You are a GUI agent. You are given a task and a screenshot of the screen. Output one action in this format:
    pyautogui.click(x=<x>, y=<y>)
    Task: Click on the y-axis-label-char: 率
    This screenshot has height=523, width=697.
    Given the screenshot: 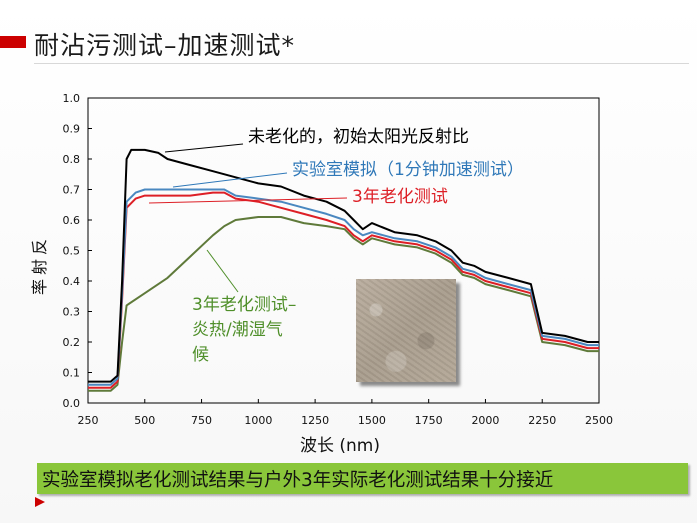 What is the action you would take?
    pyautogui.click(x=39, y=287)
    